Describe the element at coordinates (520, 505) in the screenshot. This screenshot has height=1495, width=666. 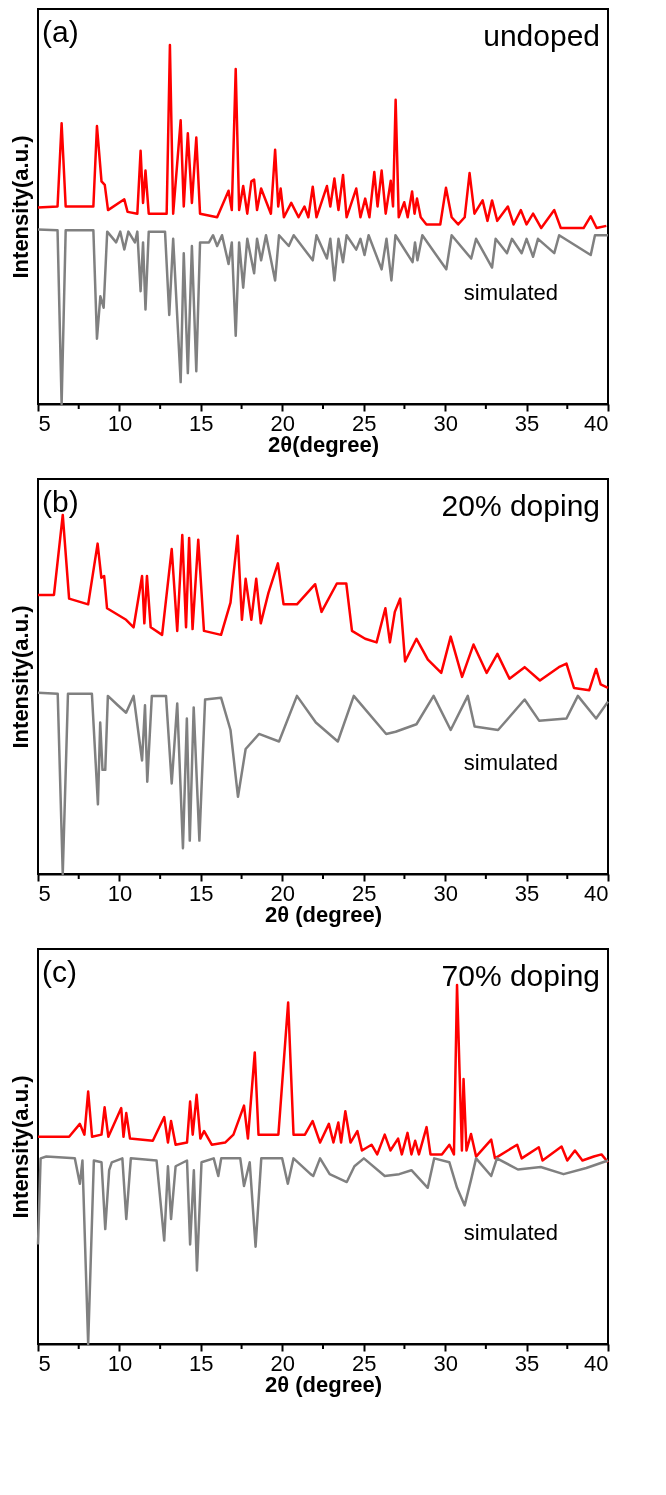
I see `annotation: 20% doping` at that location.